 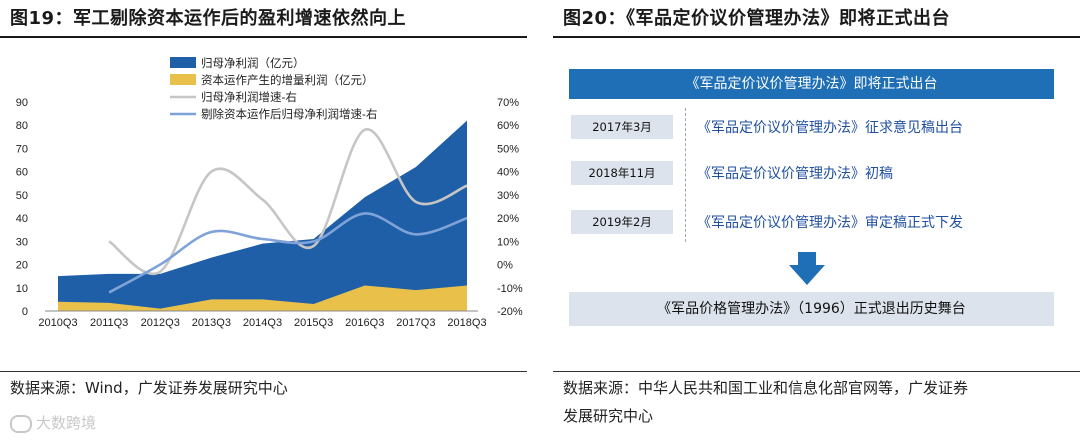 What do you see at coordinates (22, 173) in the screenshot?
I see `y-left-tick-label: 60` at bounding box center [22, 173].